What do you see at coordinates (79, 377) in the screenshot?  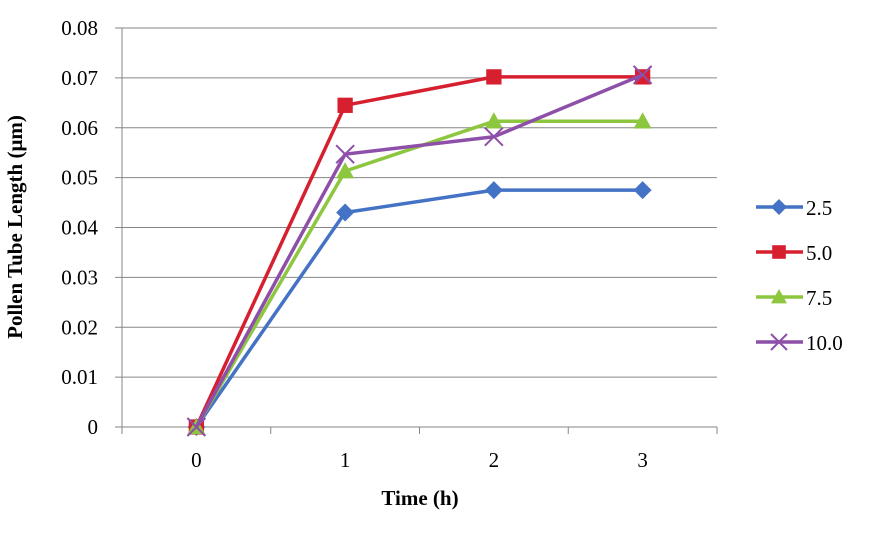 I see `y-tick-label: 0.01` at bounding box center [79, 377].